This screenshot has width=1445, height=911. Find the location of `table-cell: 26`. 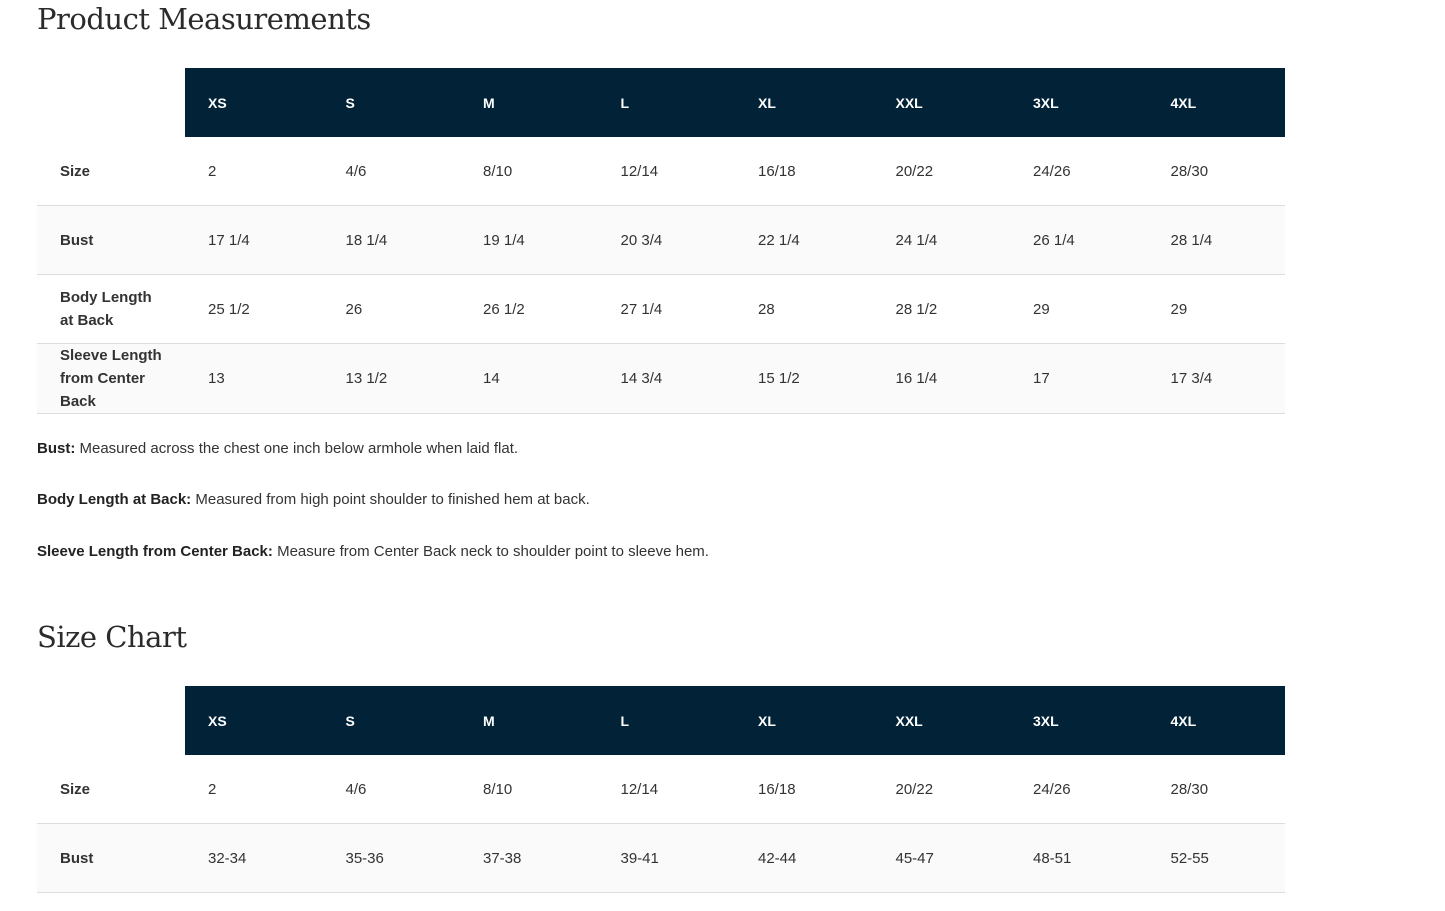

table-cell: 26 is located at coordinates (391, 309).